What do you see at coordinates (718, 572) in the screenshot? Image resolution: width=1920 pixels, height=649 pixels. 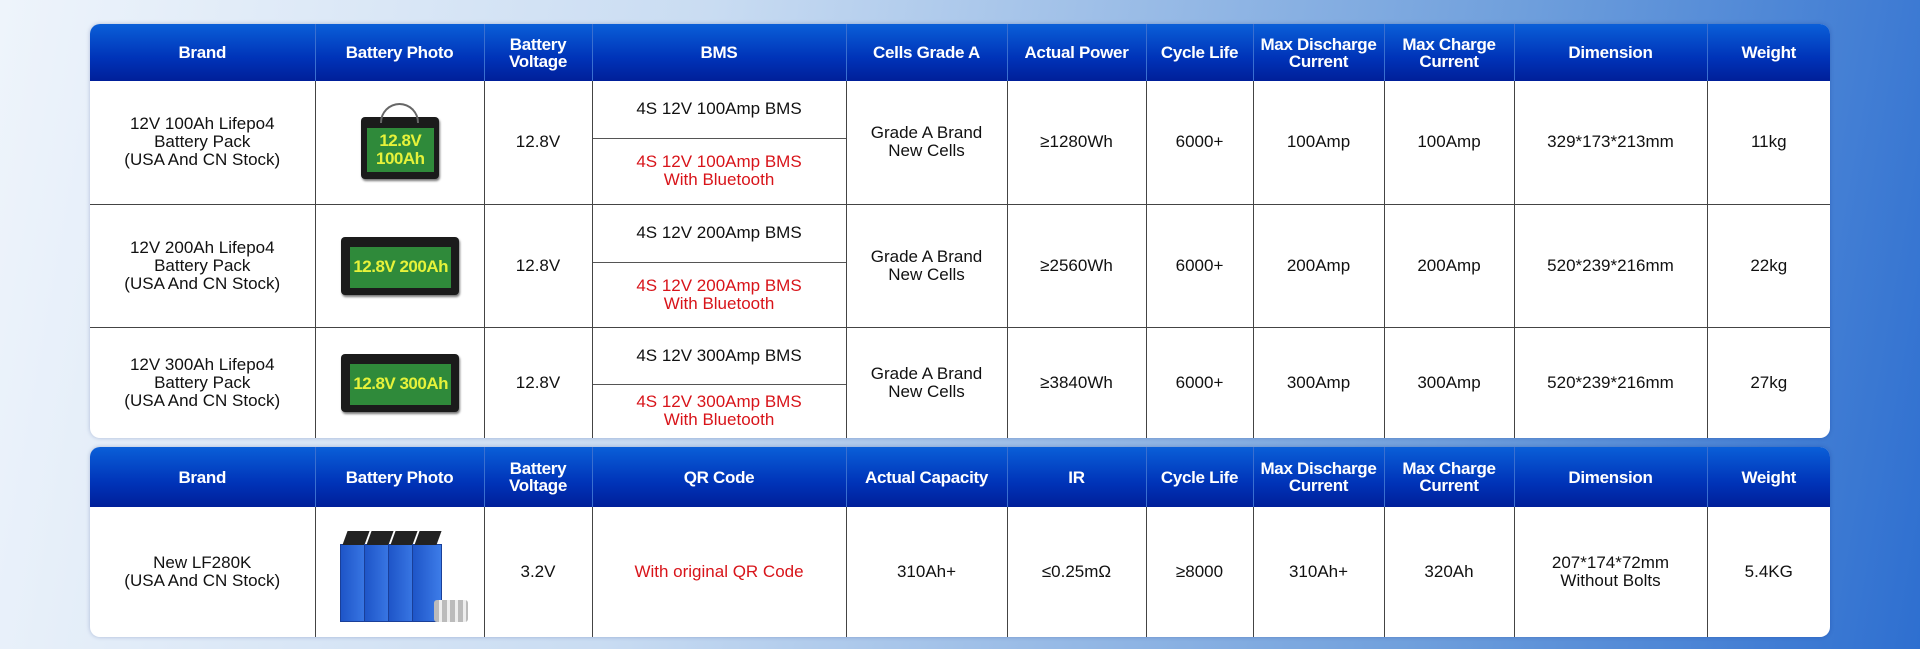 I see `qr-code-cell: With original QR Code` at bounding box center [718, 572].